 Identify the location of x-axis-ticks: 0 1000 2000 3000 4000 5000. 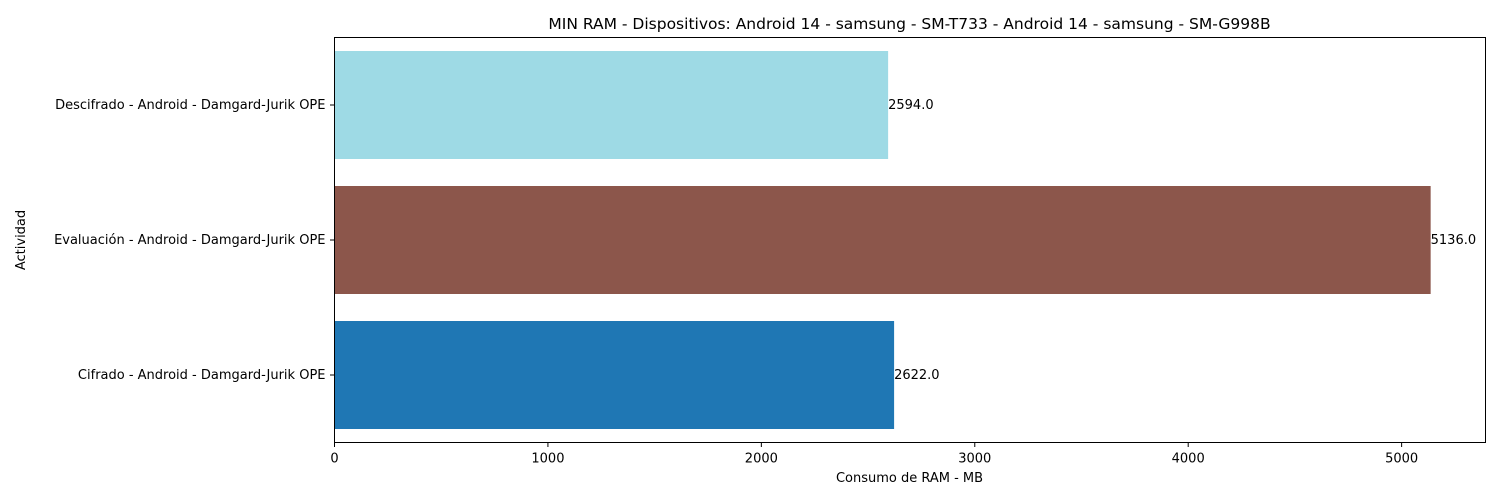
(874, 454).